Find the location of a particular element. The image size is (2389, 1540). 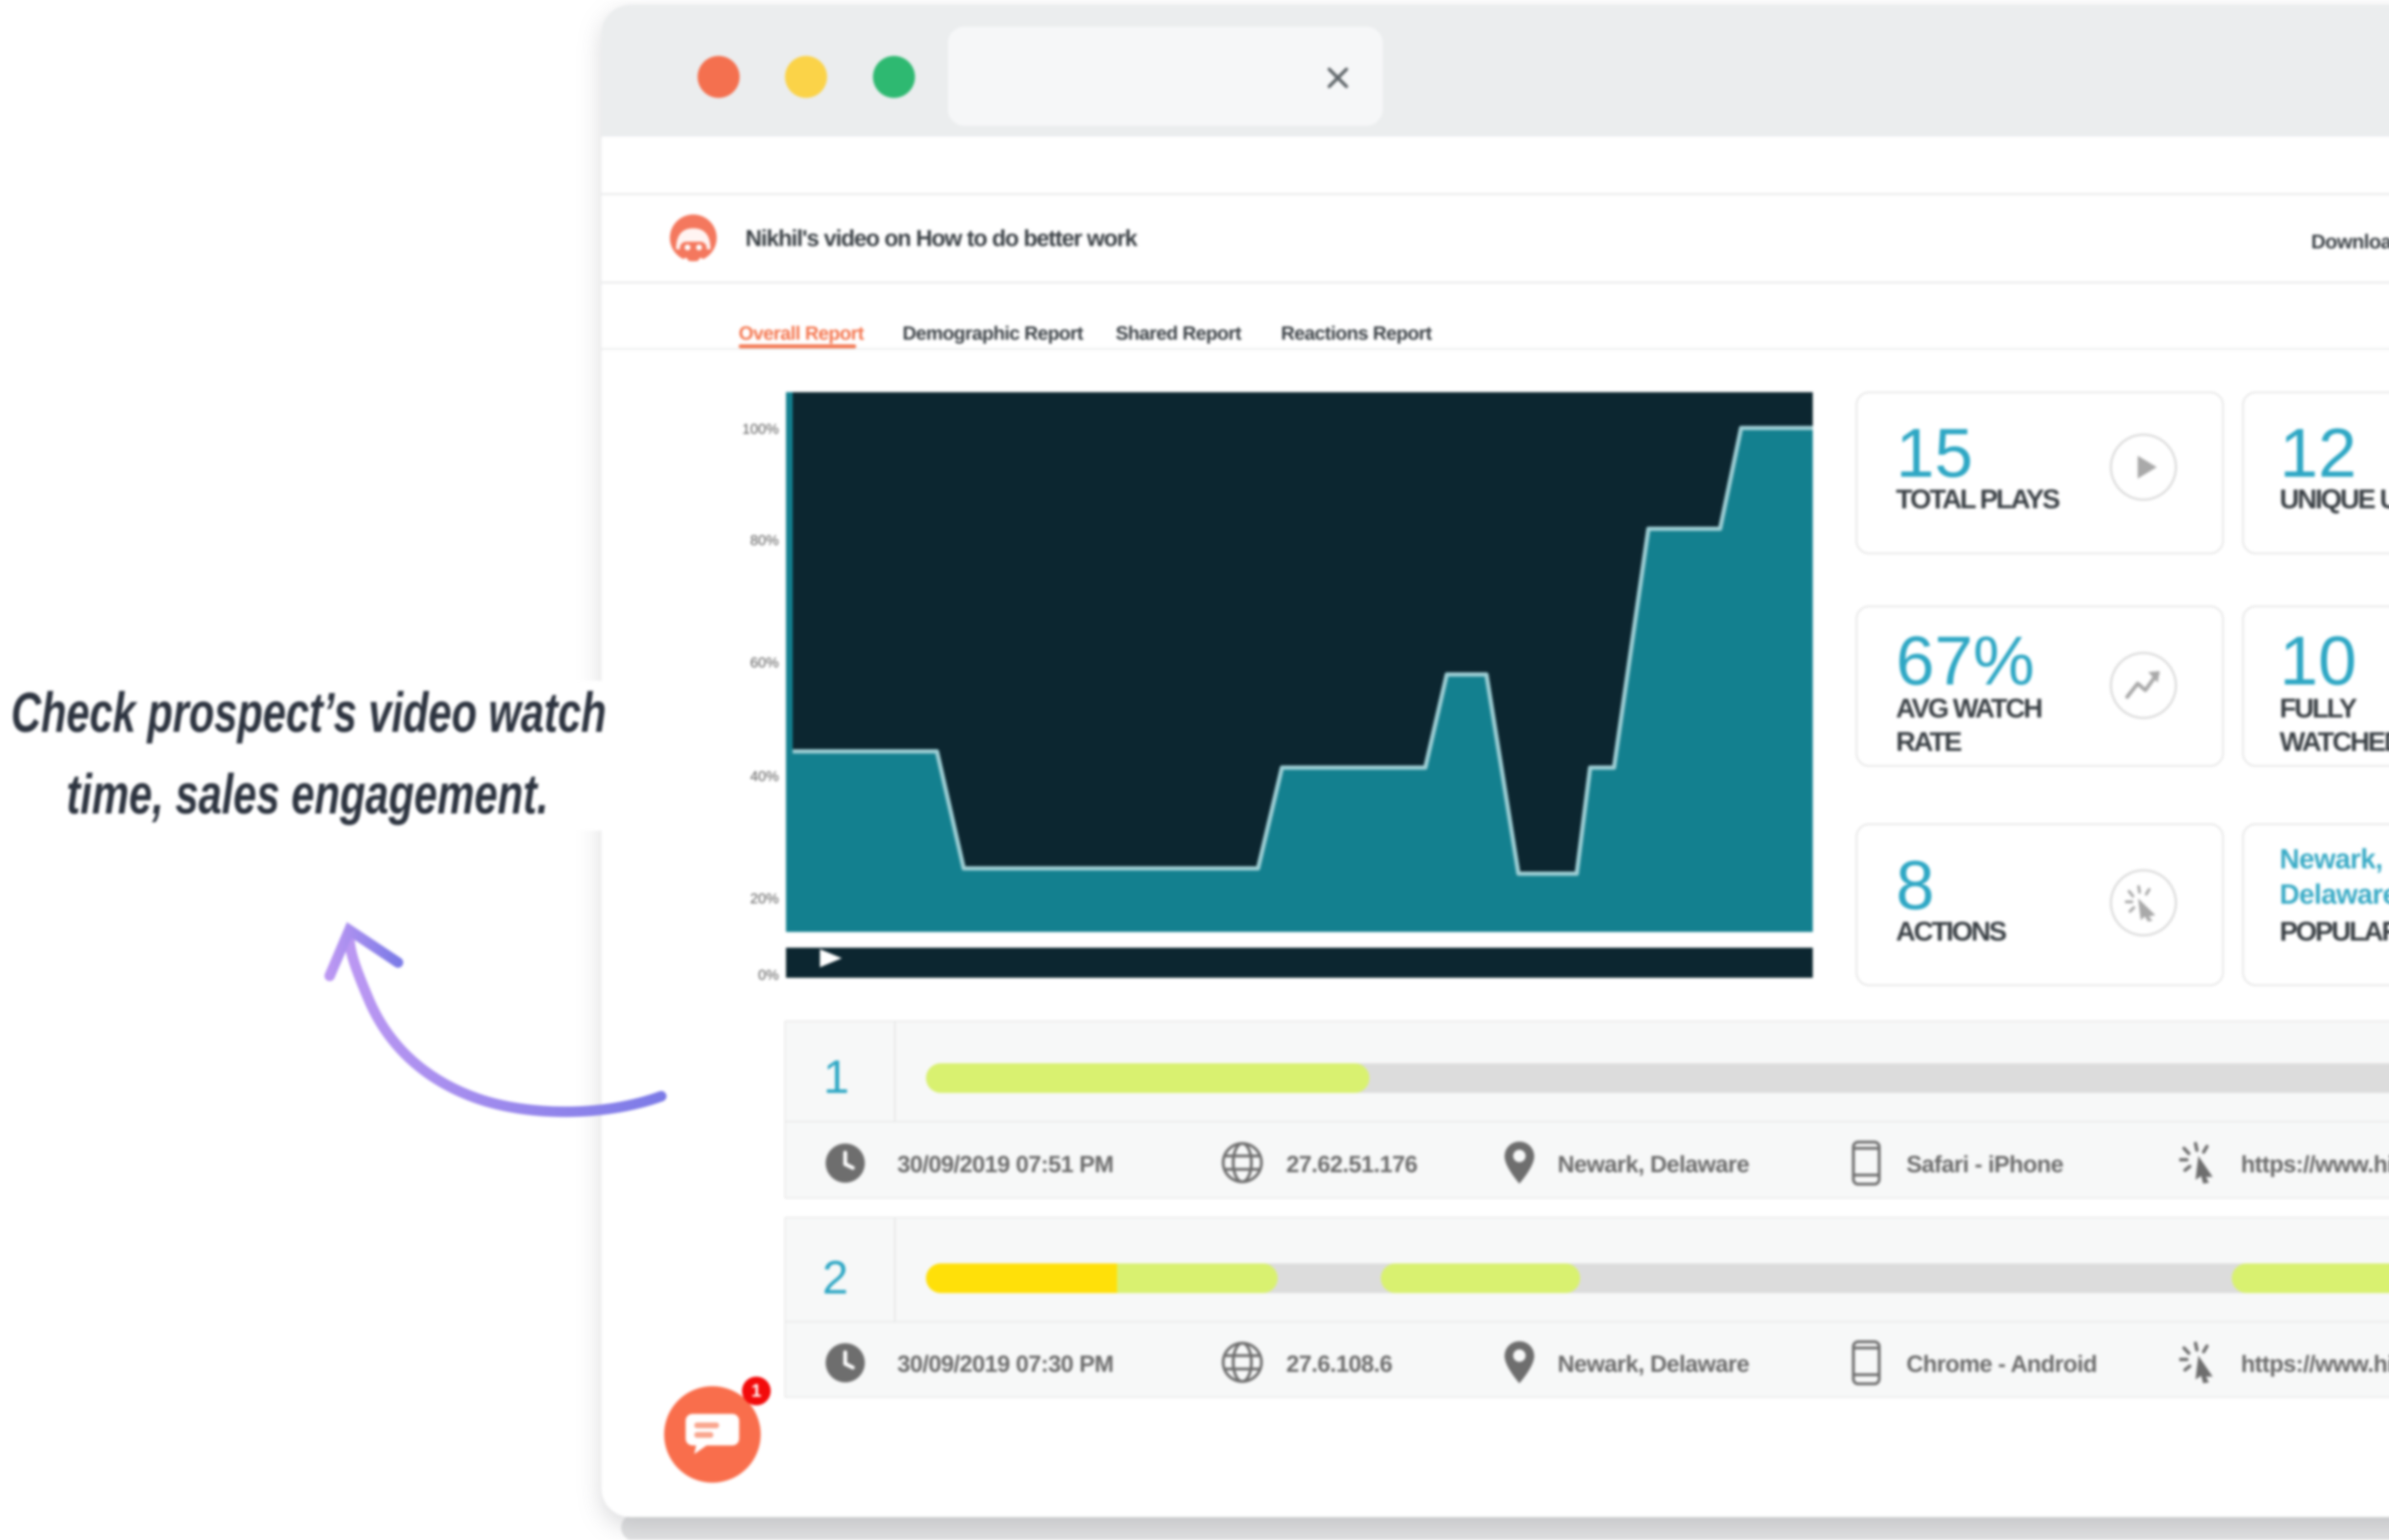

svg-text: Check prospect’s video watch is located at coordinates (308, 712).